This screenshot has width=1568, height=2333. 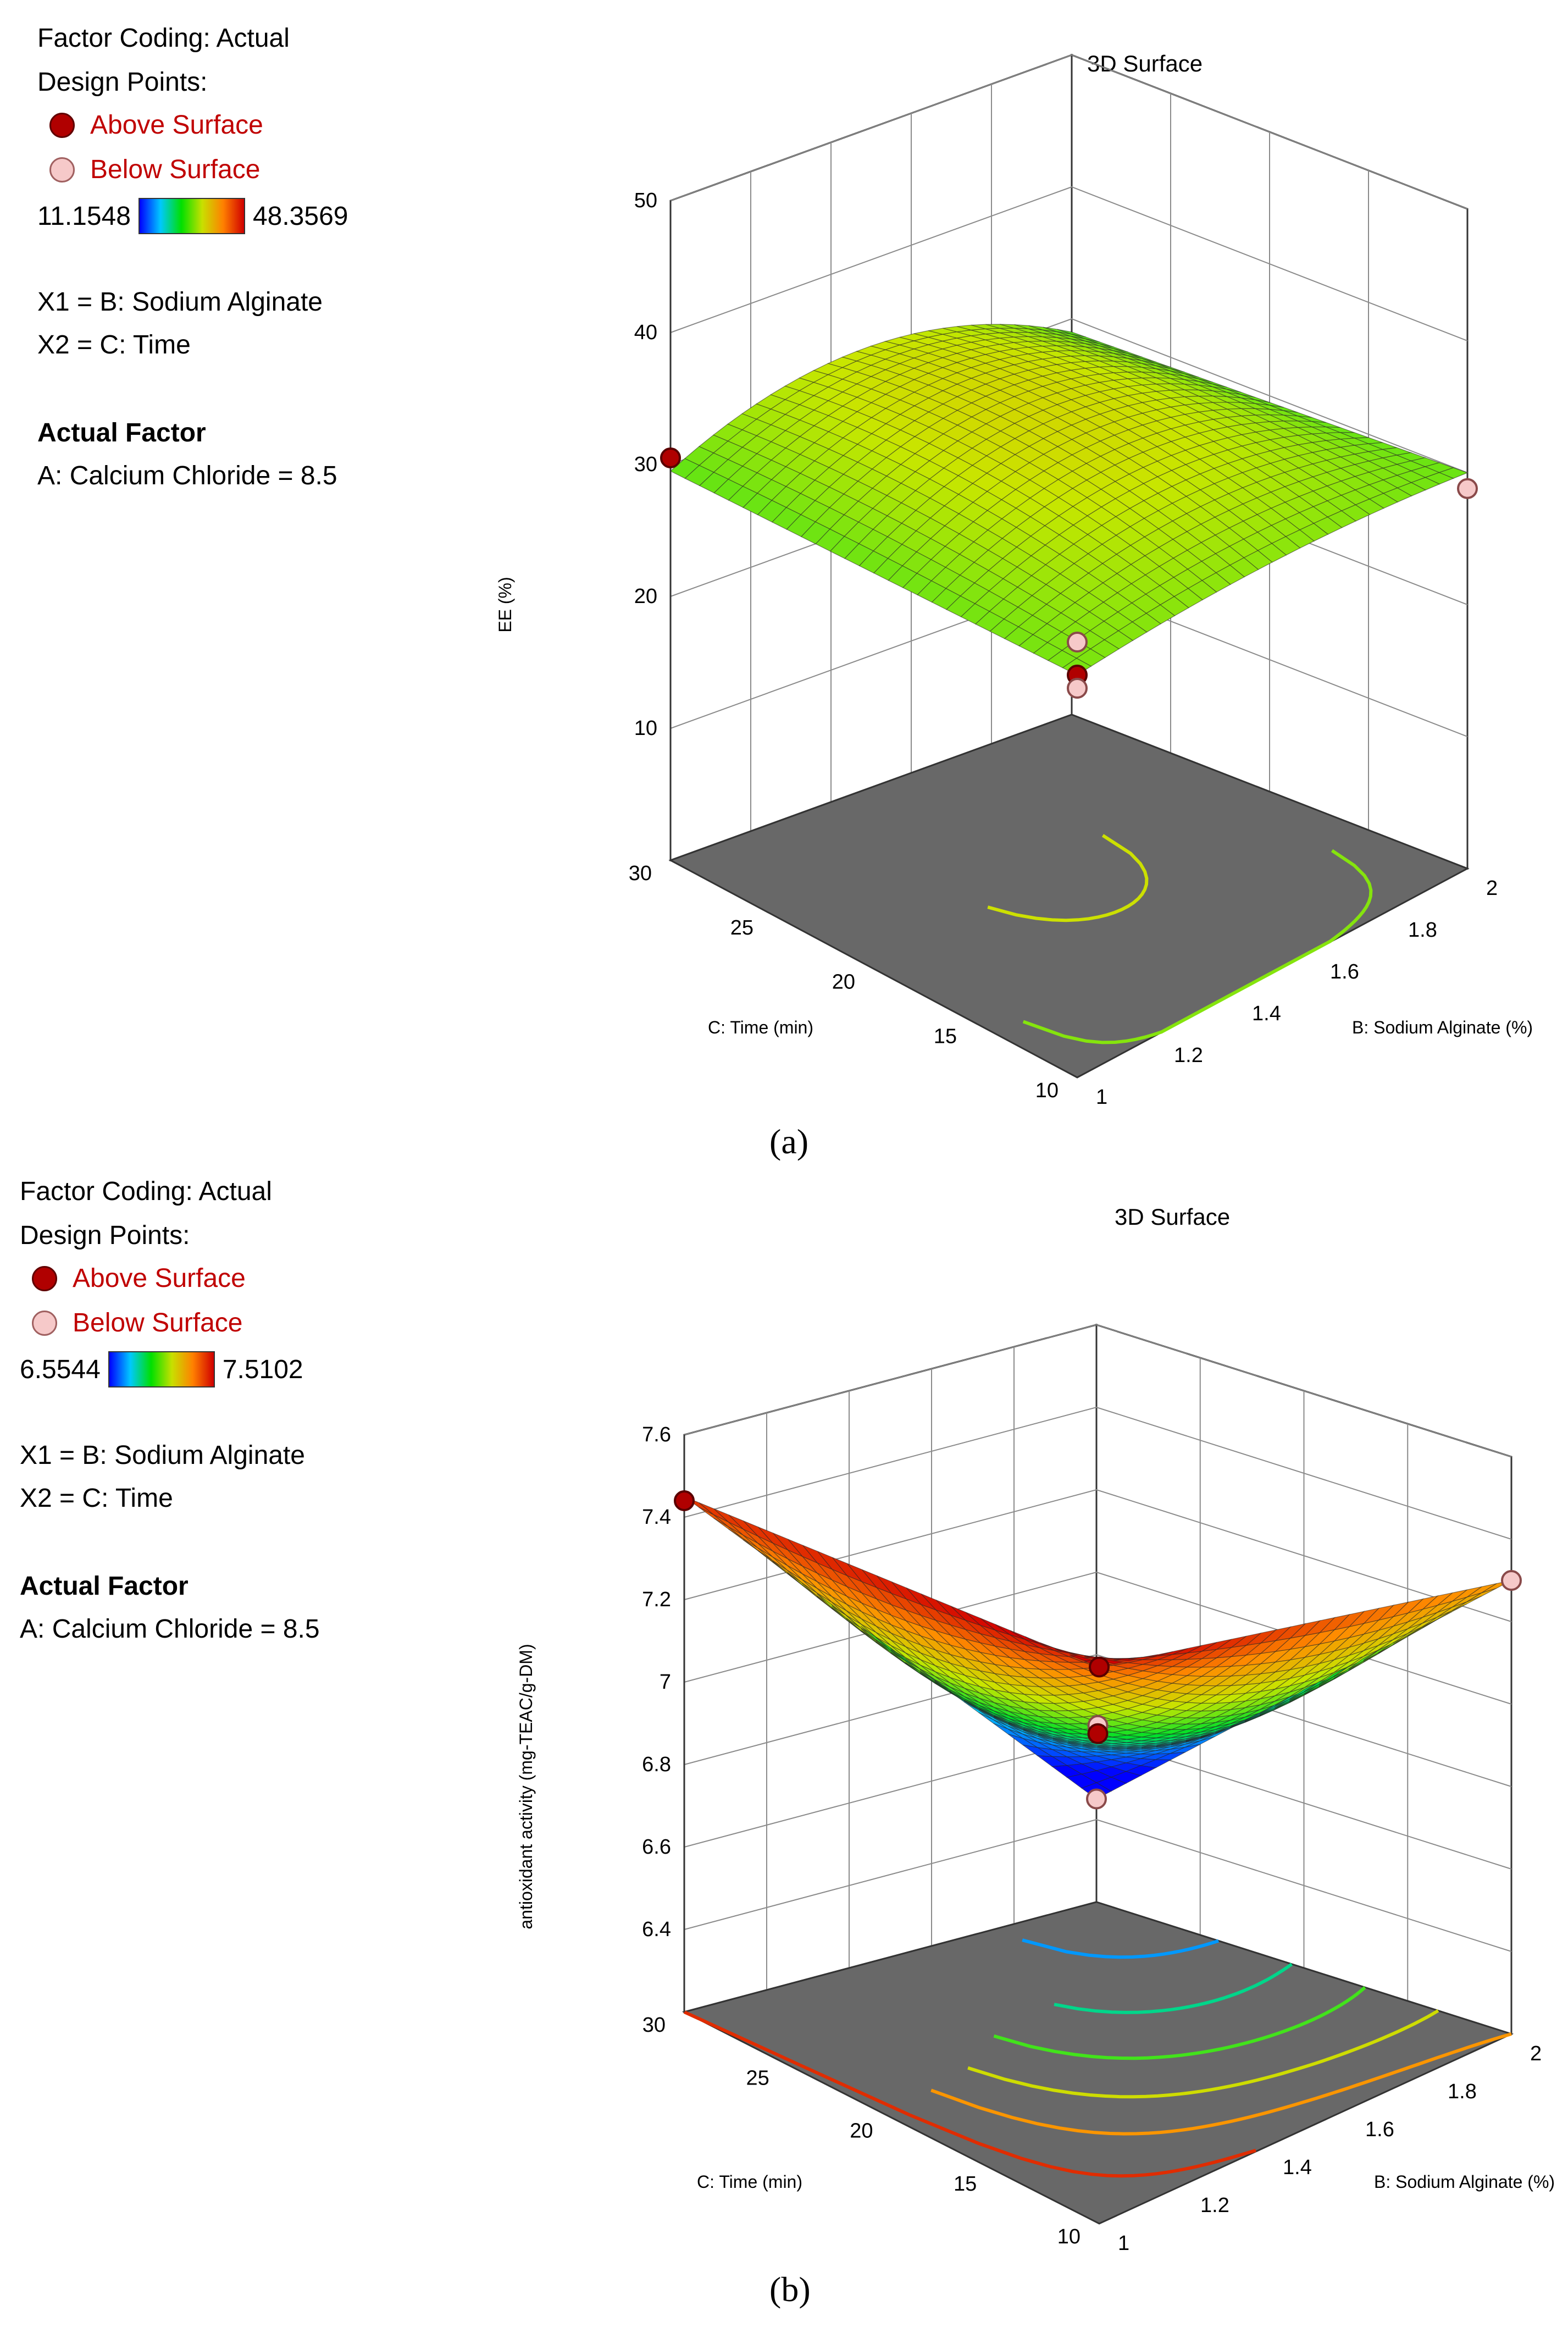 What do you see at coordinates (300, 216) in the screenshot?
I see `color-scale-max: 48.3569` at bounding box center [300, 216].